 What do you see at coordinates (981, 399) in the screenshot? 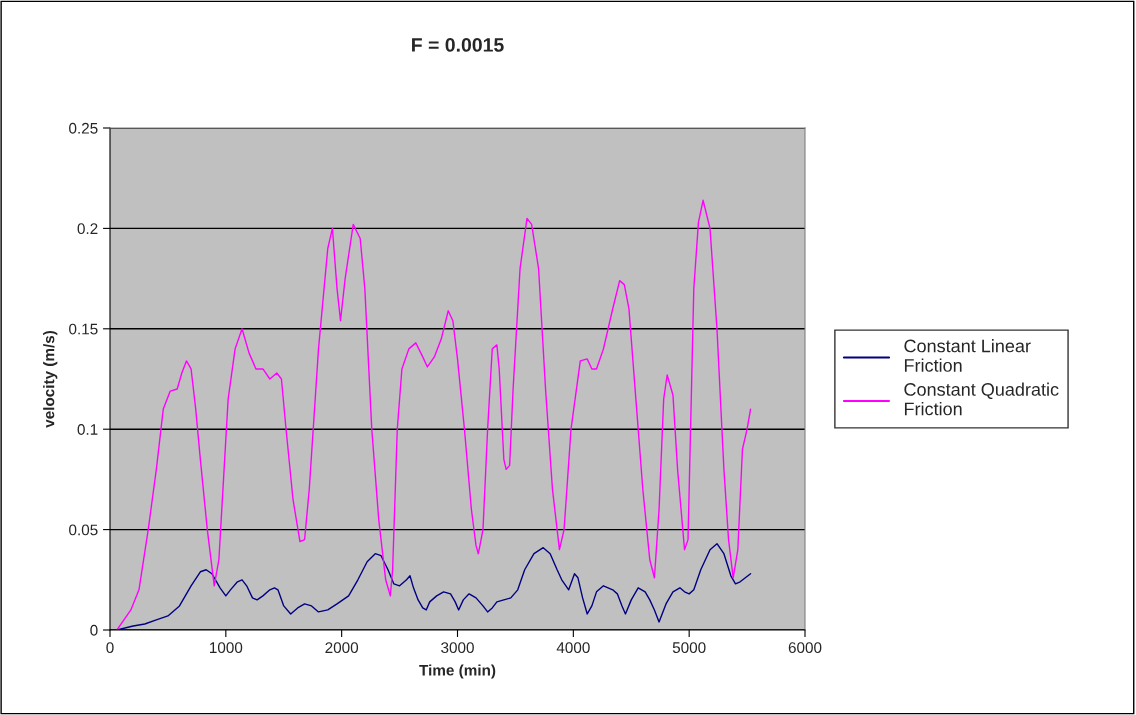
I see `legend-label: Constant Quadratic Friction` at bounding box center [981, 399].